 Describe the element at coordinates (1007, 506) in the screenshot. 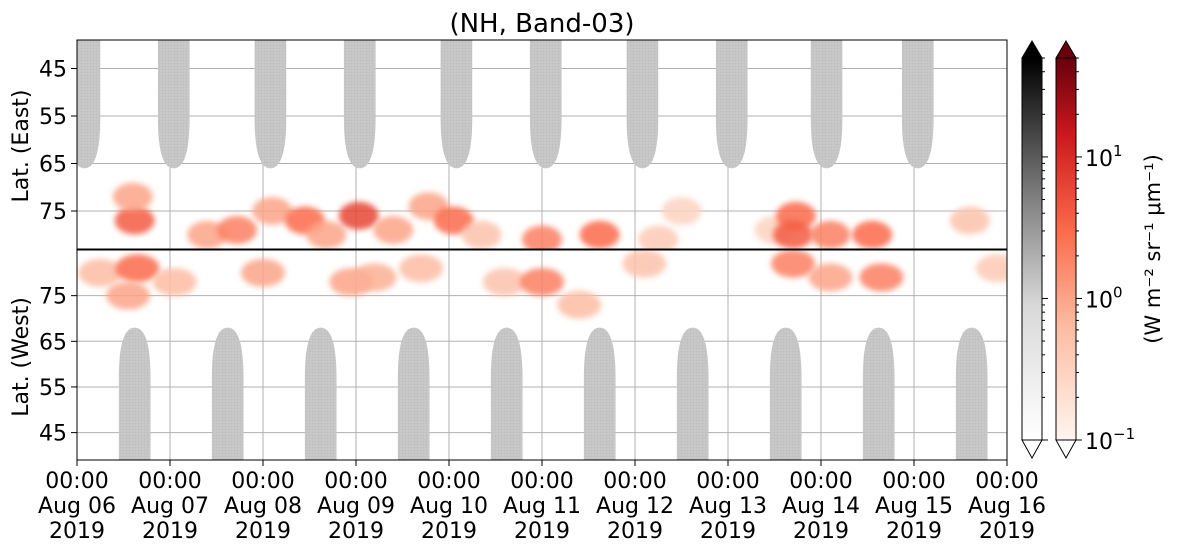

I see `x-tick-label: Aug 16` at that location.